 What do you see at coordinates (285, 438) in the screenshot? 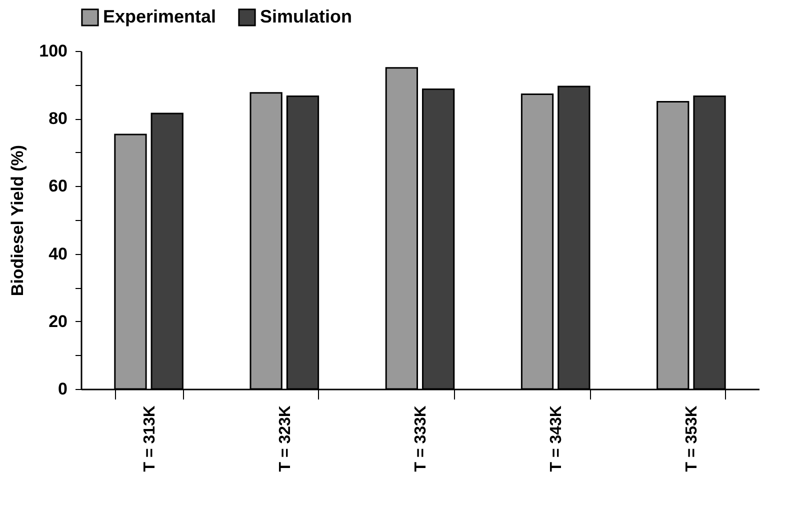
I see `x-tick-label: T = 323K` at bounding box center [285, 438].